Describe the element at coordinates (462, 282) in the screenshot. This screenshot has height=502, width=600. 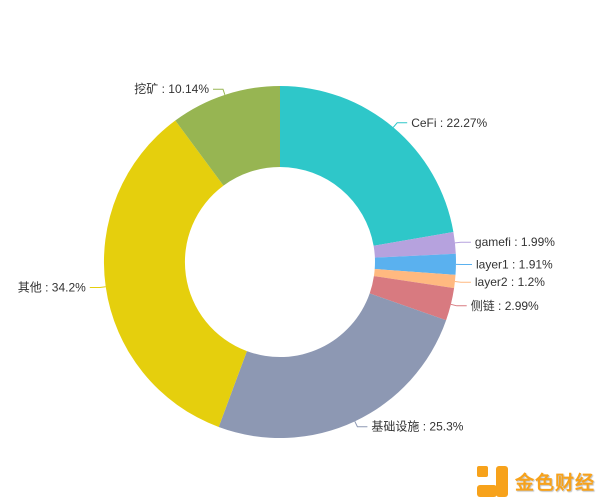
I see `label-line-layer2` at that location.